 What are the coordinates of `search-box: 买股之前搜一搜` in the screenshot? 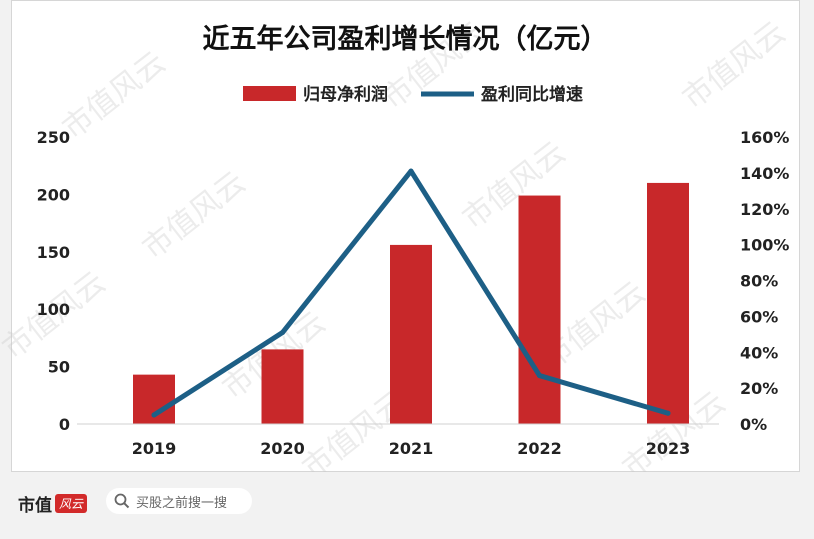 It's located at (179, 501).